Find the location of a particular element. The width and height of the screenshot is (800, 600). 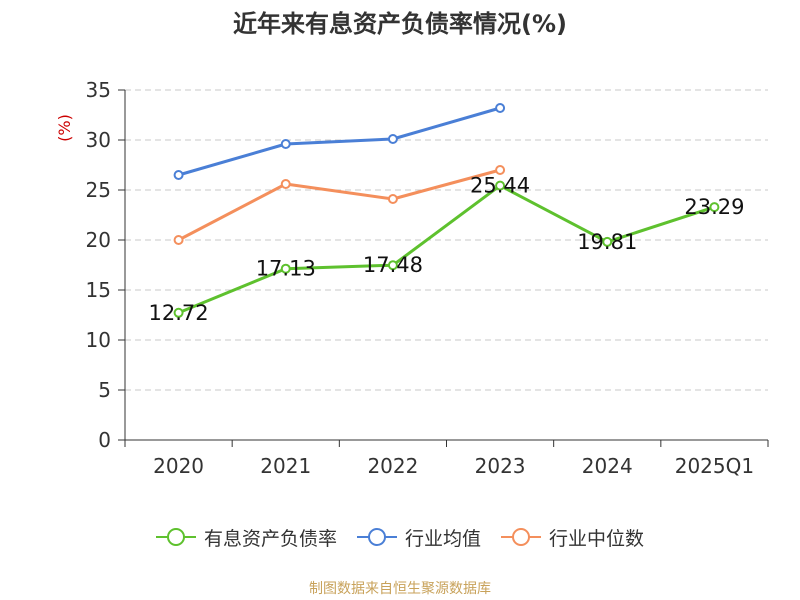

data-label: 17.48 is located at coordinates (393, 265).